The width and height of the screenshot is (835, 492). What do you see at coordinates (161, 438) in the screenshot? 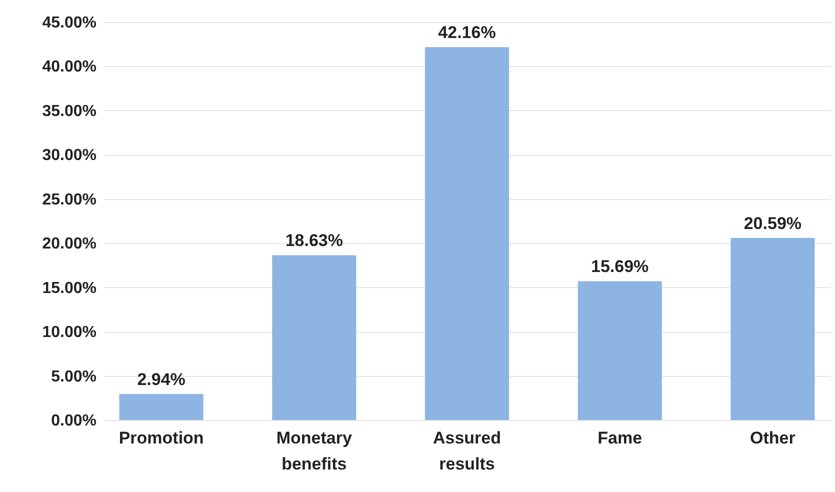
I see `x-tick-label: Promotion` at bounding box center [161, 438].